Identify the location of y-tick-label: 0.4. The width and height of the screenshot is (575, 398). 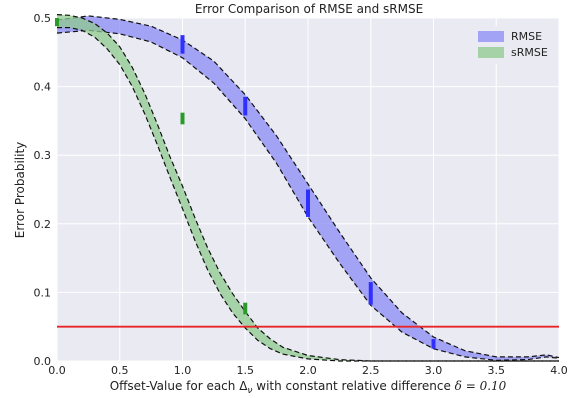
(43, 87).